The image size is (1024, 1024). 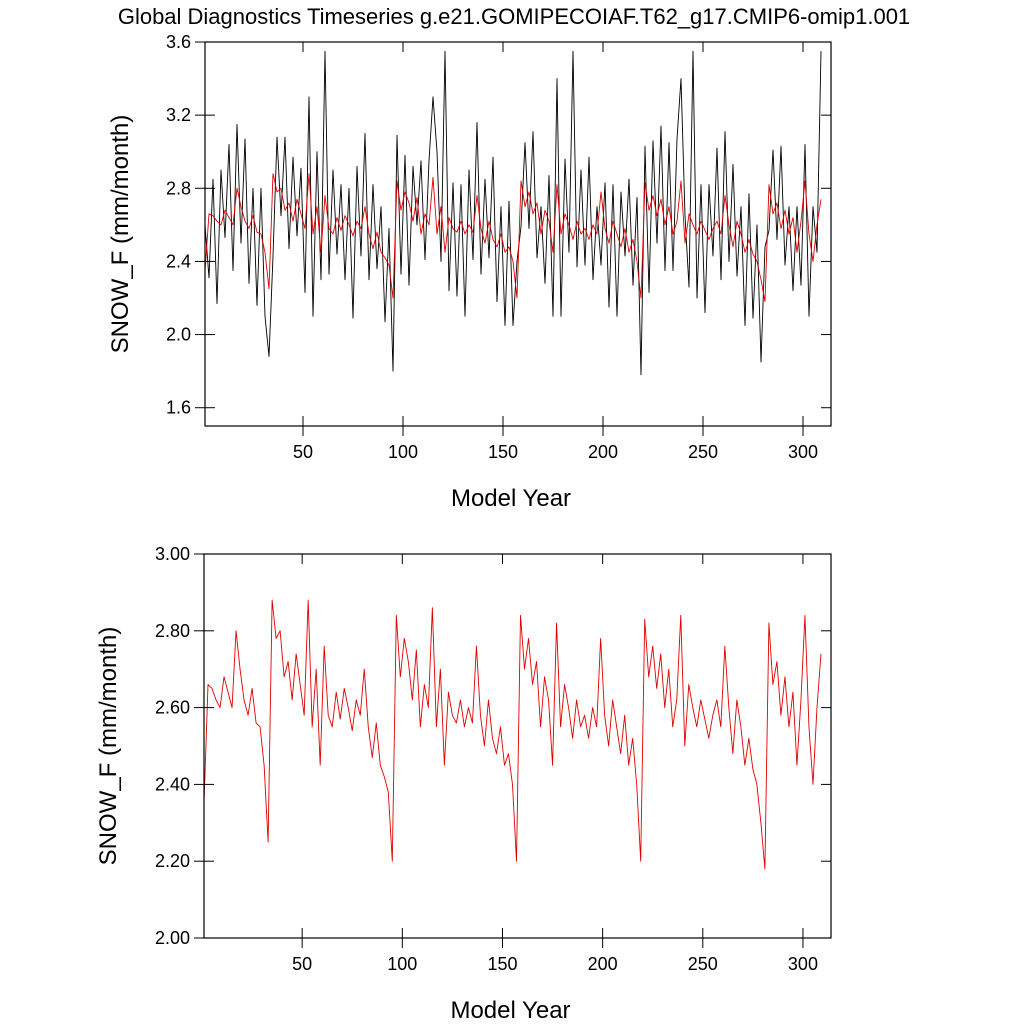 I want to click on y-tick-label: 2.00, so click(x=172, y=938).